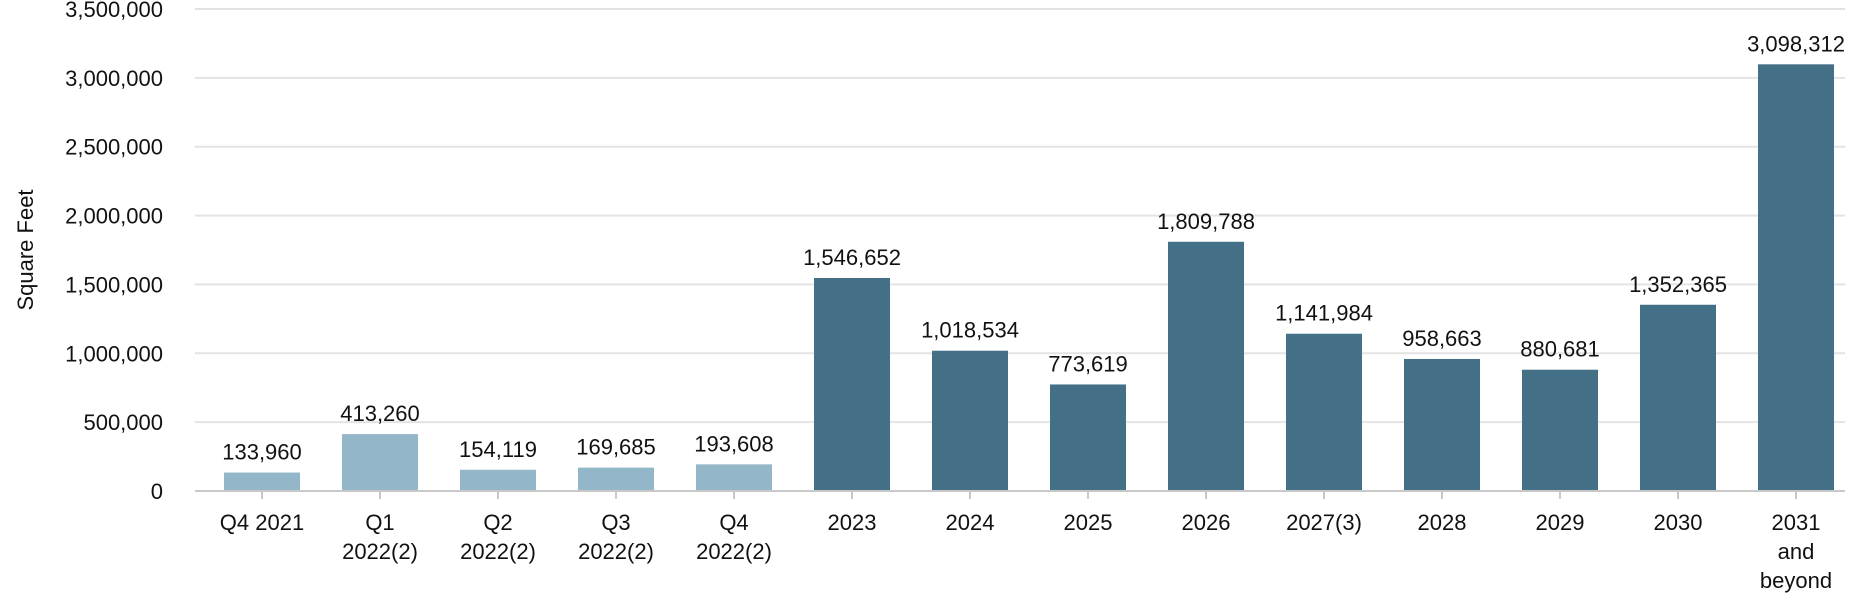 The image size is (1850, 605). Describe the element at coordinates (1324, 313) in the screenshot. I see `data-label: 1,141,984` at that location.